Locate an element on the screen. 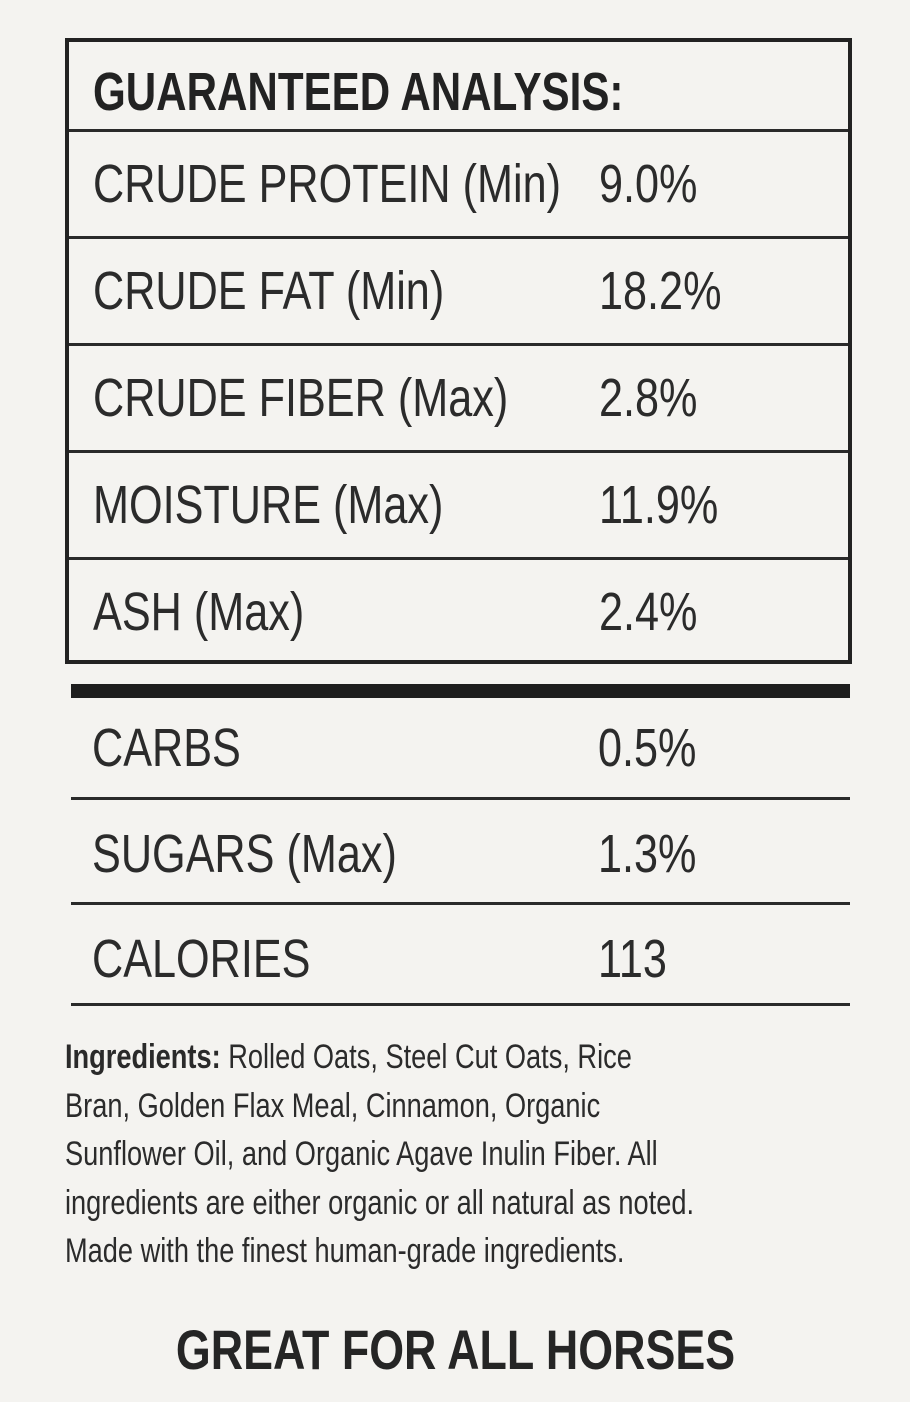 This screenshot has width=910, height=1402. row-value: 11.9% is located at coordinates (659, 505).